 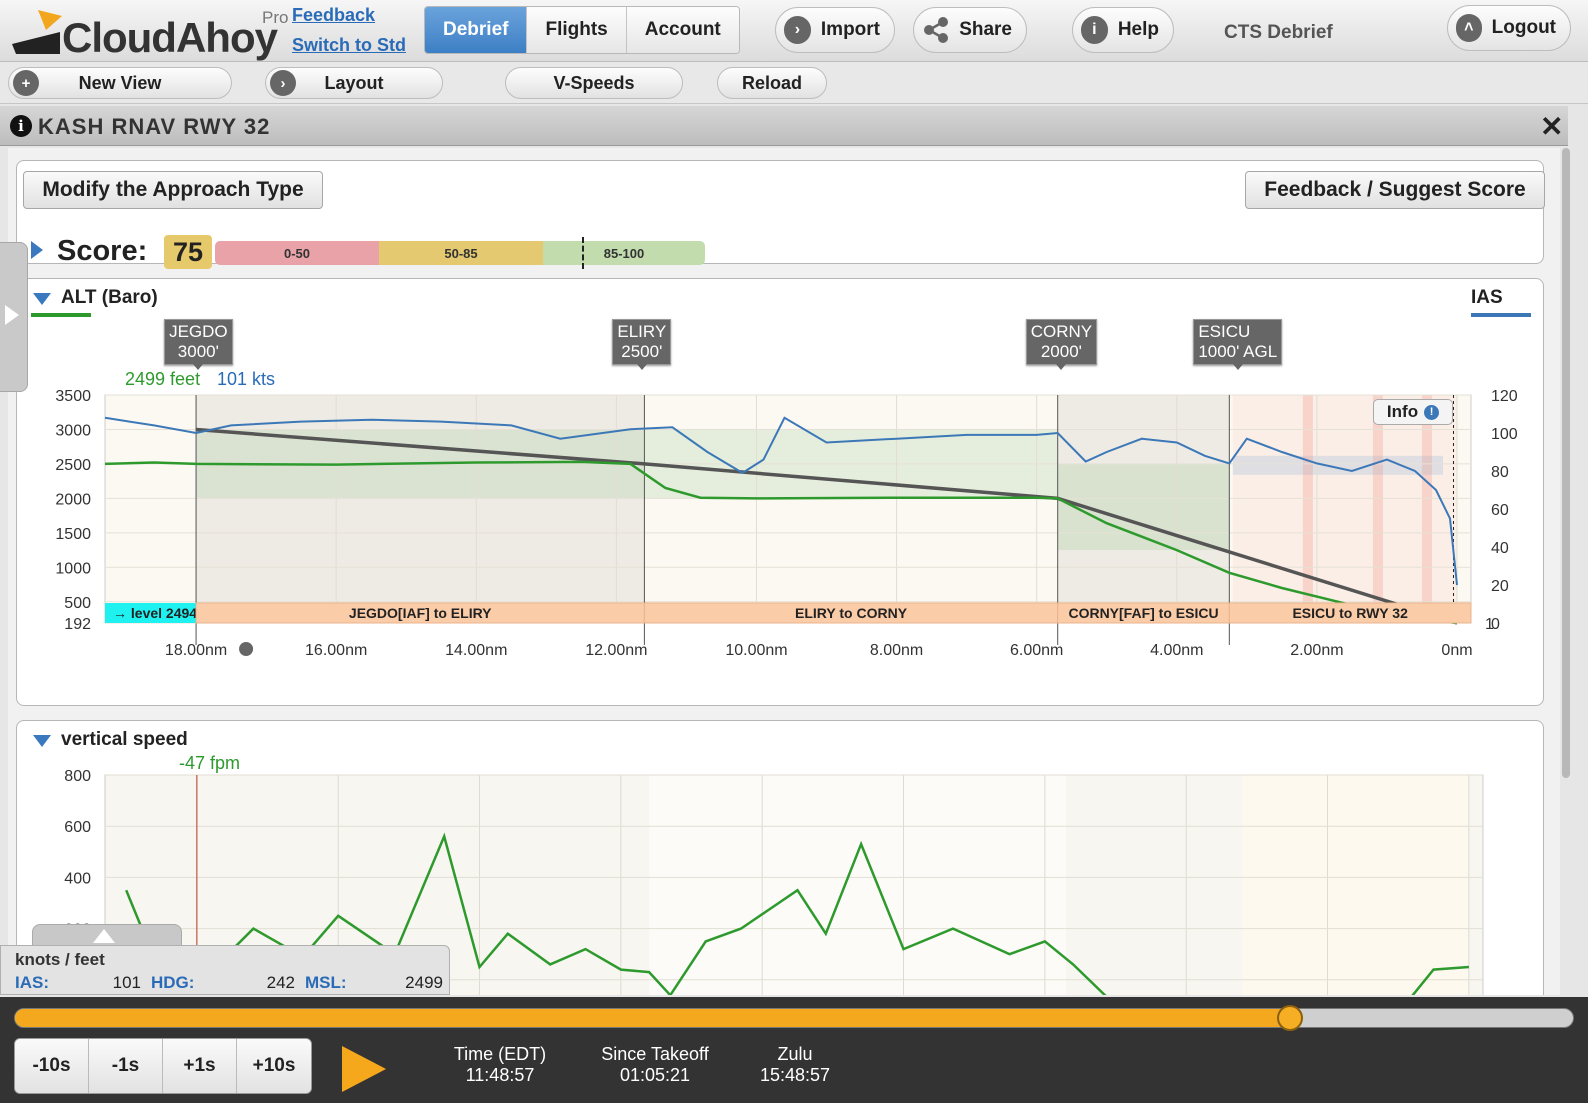 I want to click on cloudahoy-logo: CloudAhoy Pro, so click(x=150, y=33).